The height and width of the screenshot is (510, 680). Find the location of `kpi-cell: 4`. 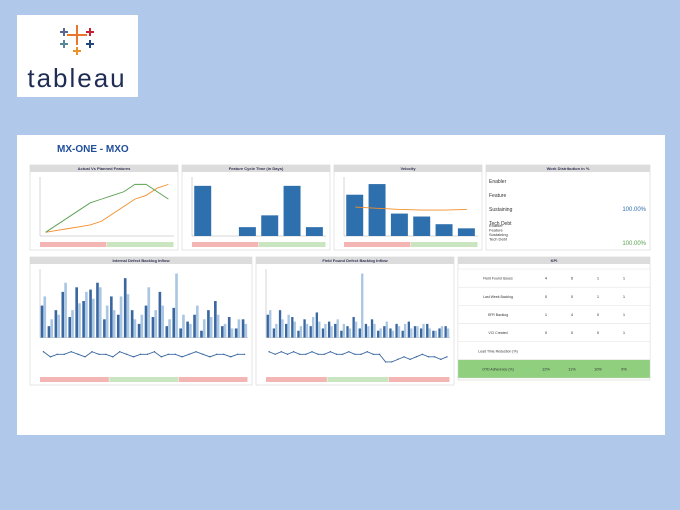

kpi-cell: 4 is located at coordinates (572, 314).